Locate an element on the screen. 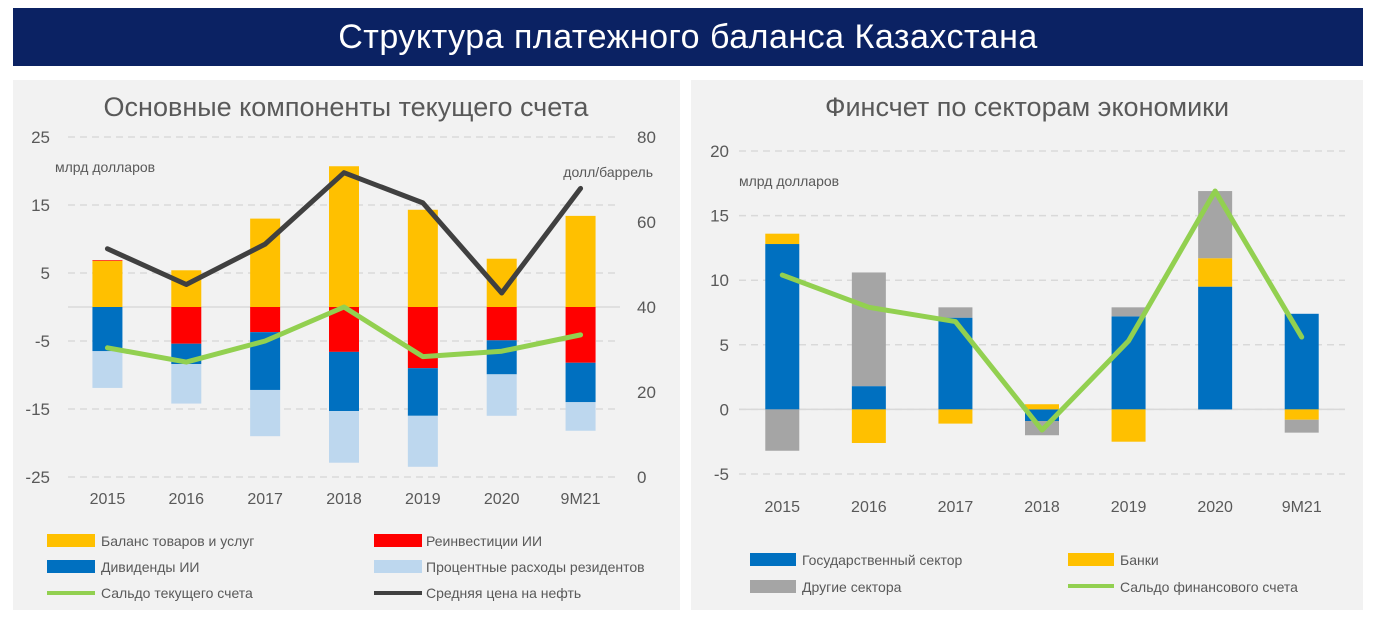 The width and height of the screenshot is (1375, 621). legend-label: Процентные расходы резидентов is located at coordinates (535, 567).